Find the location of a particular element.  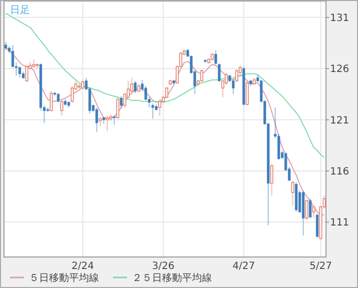

x-tick-label: 5/27 is located at coordinates (321, 266).